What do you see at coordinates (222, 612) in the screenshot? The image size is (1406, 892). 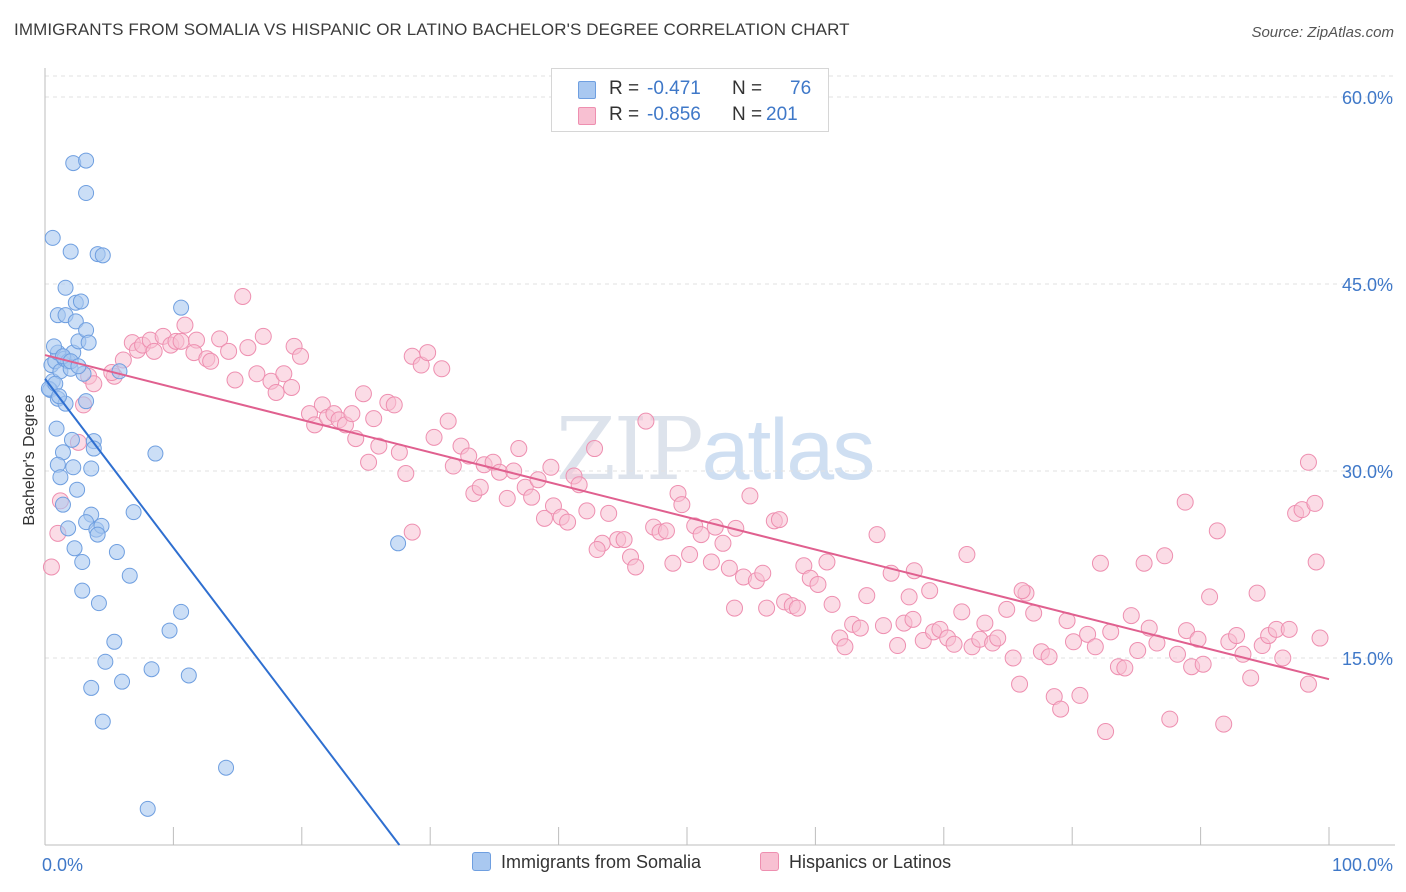 I see `trend-line-somalia` at bounding box center [222, 612].